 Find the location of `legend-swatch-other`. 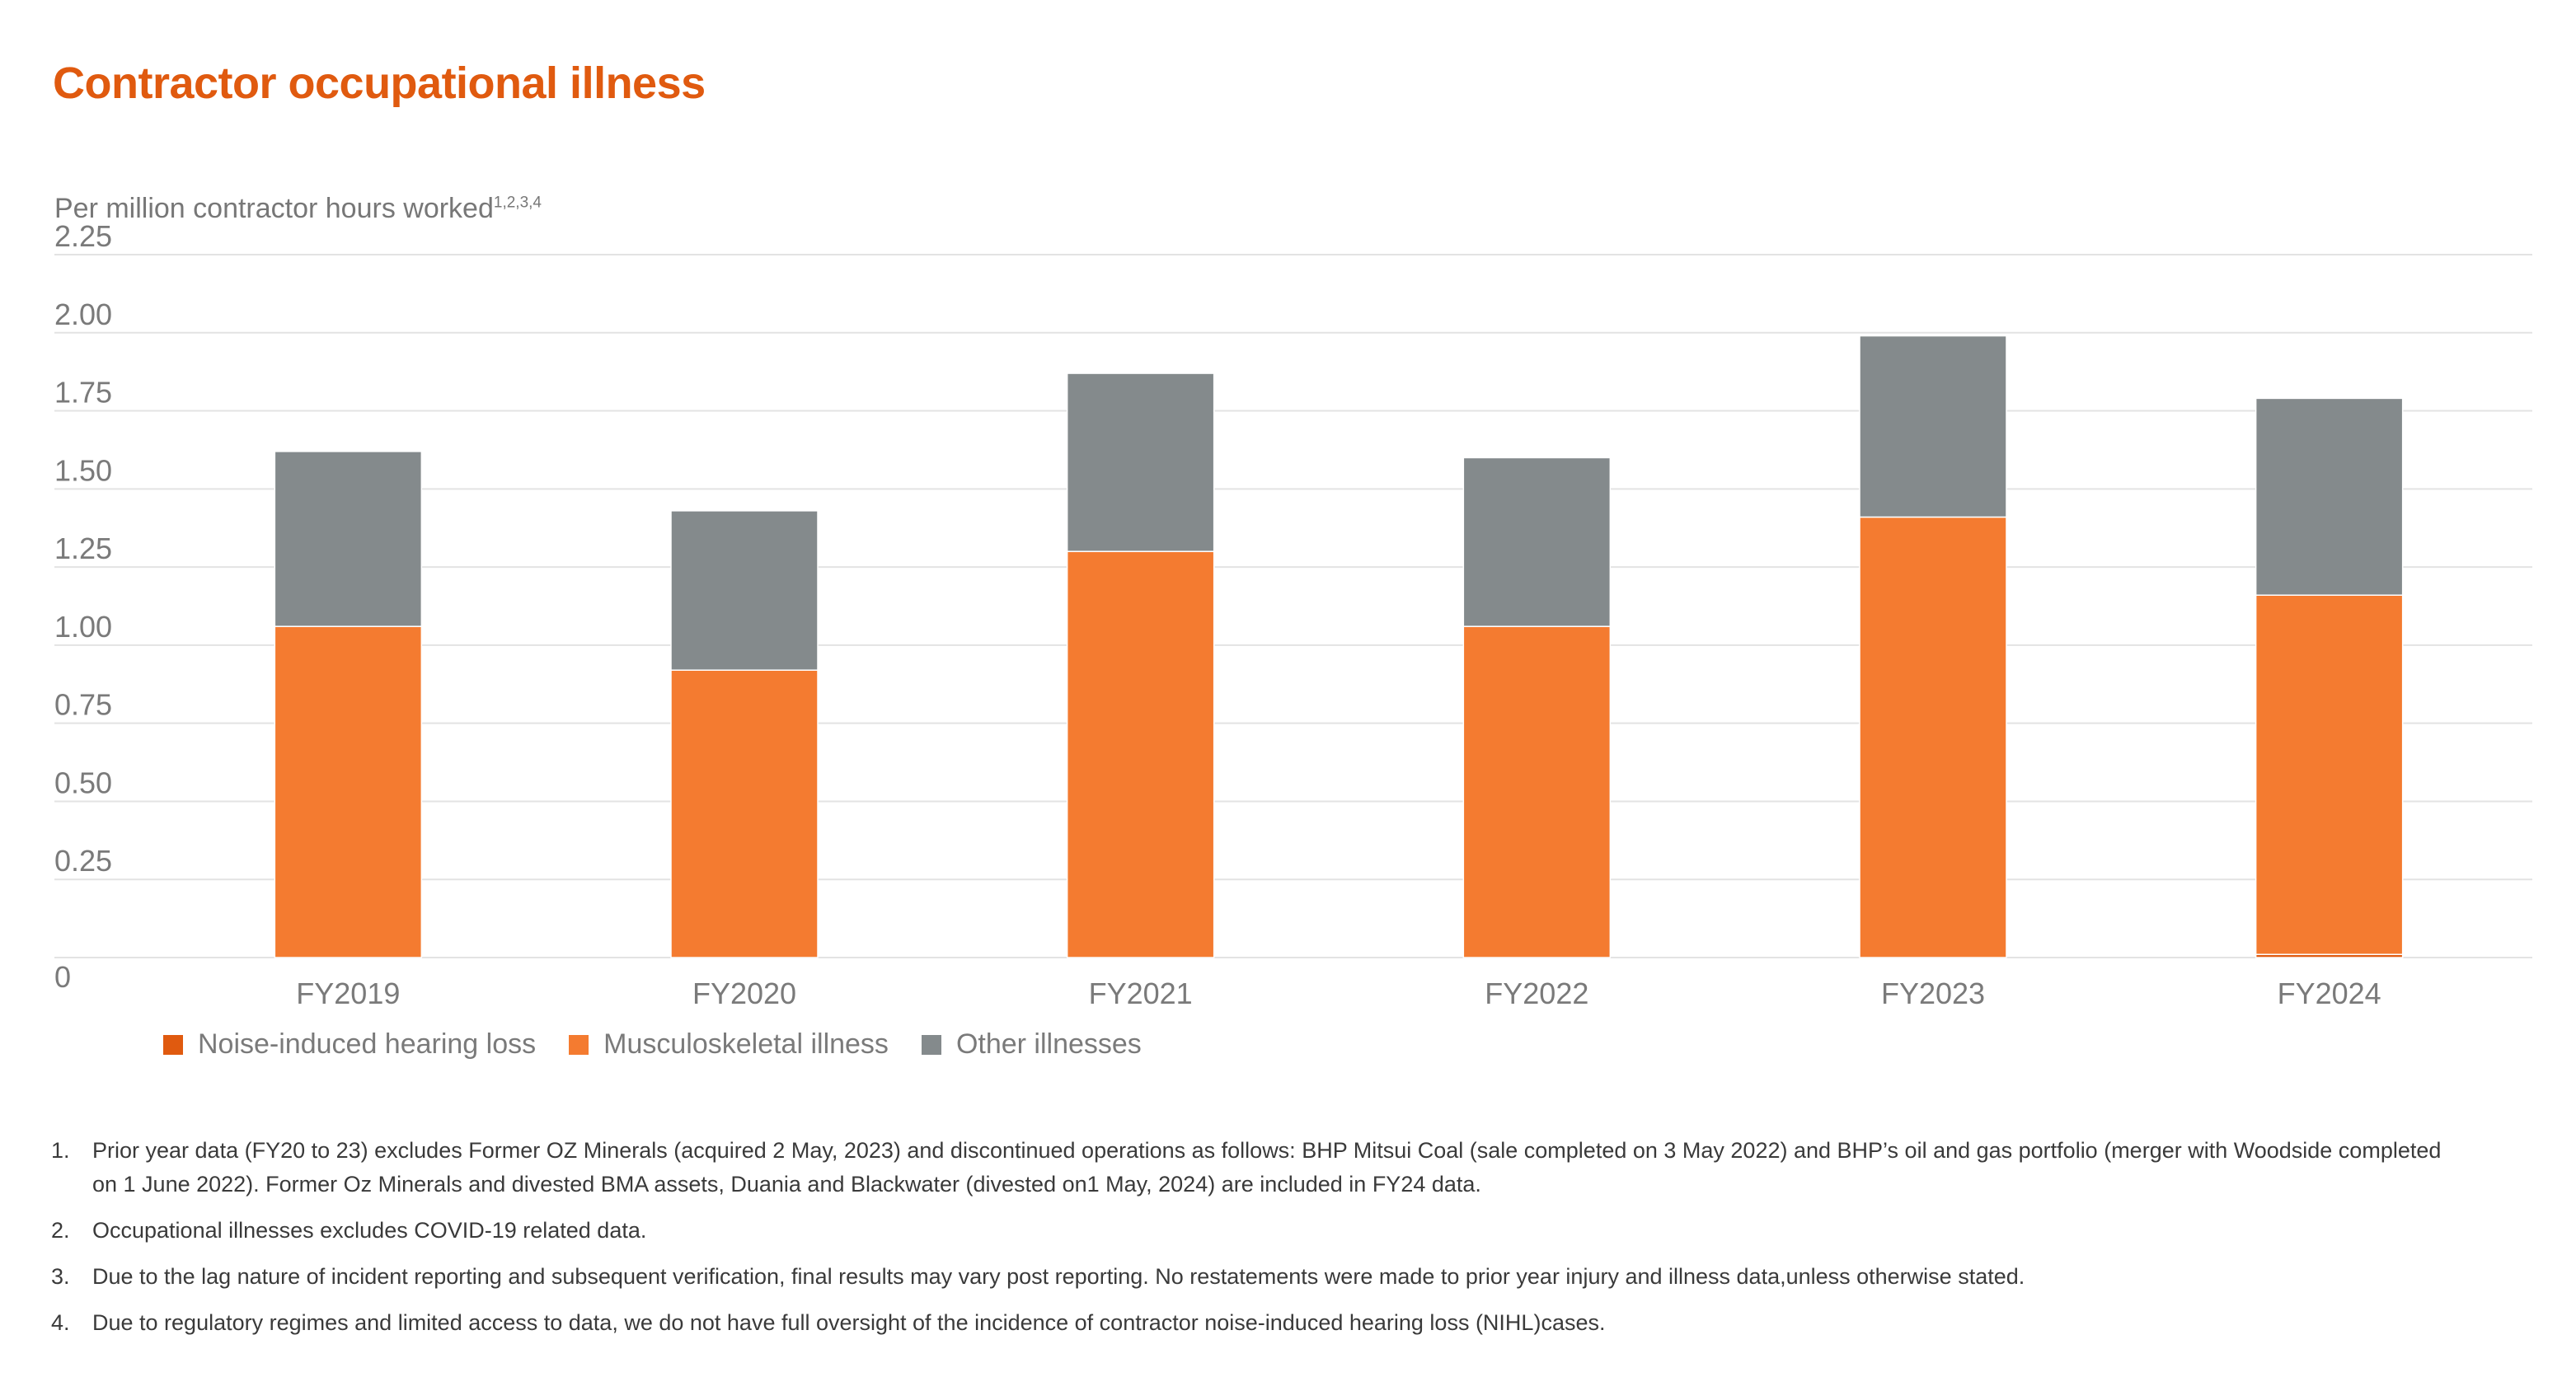

legend-swatch-other is located at coordinates (931, 1044).